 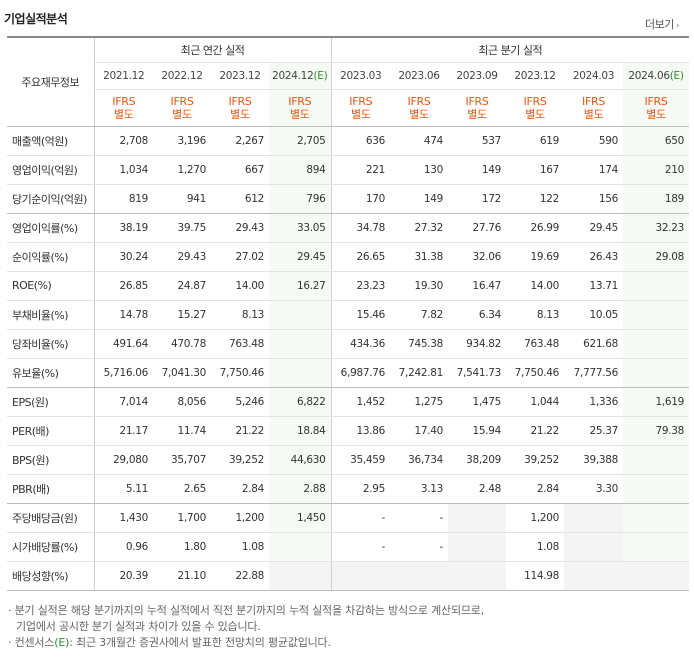 What do you see at coordinates (50, 199) in the screenshot?
I see `row-label: 당기순이익(억원)` at bounding box center [50, 199].